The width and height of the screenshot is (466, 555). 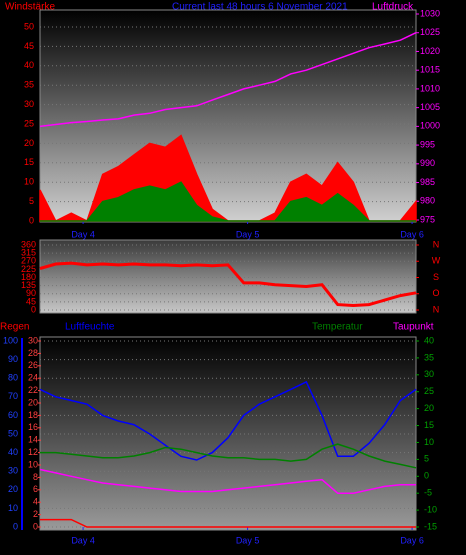 What do you see at coordinates (13, 378) in the screenshot?
I see `y-tick-label: 80` at bounding box center [13, 378].